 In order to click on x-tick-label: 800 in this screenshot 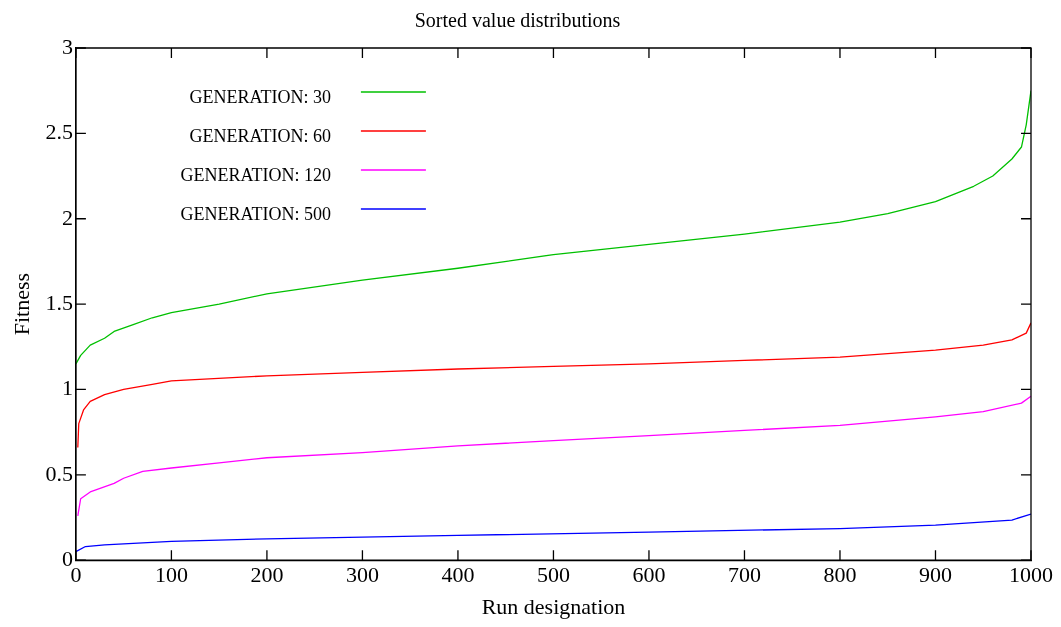, I will do `click(840, 575)`.